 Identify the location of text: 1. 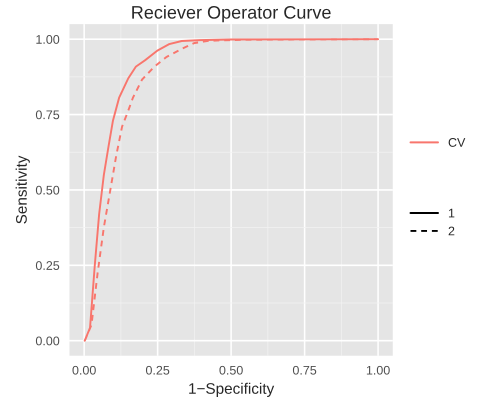
(451, 213).